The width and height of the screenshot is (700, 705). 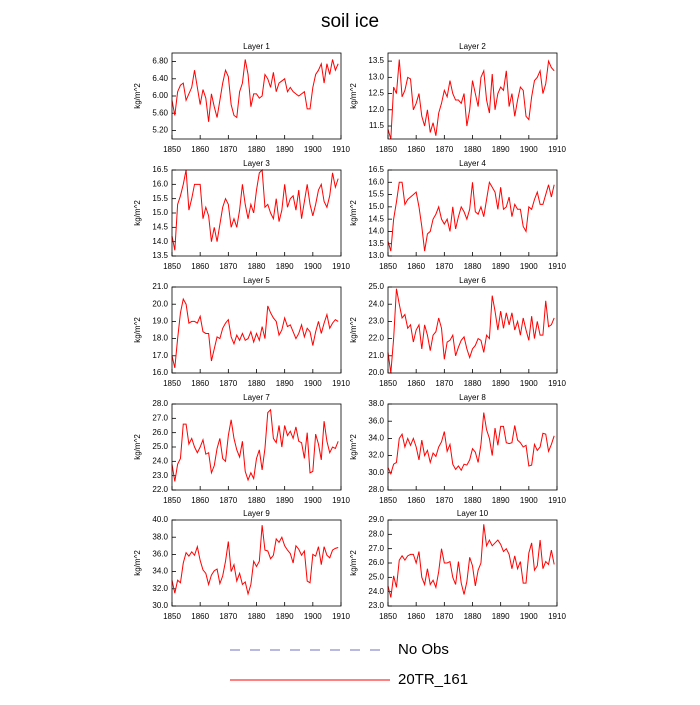 I want to click on y-tick-label: 14.5, so click(x=160, y=226).